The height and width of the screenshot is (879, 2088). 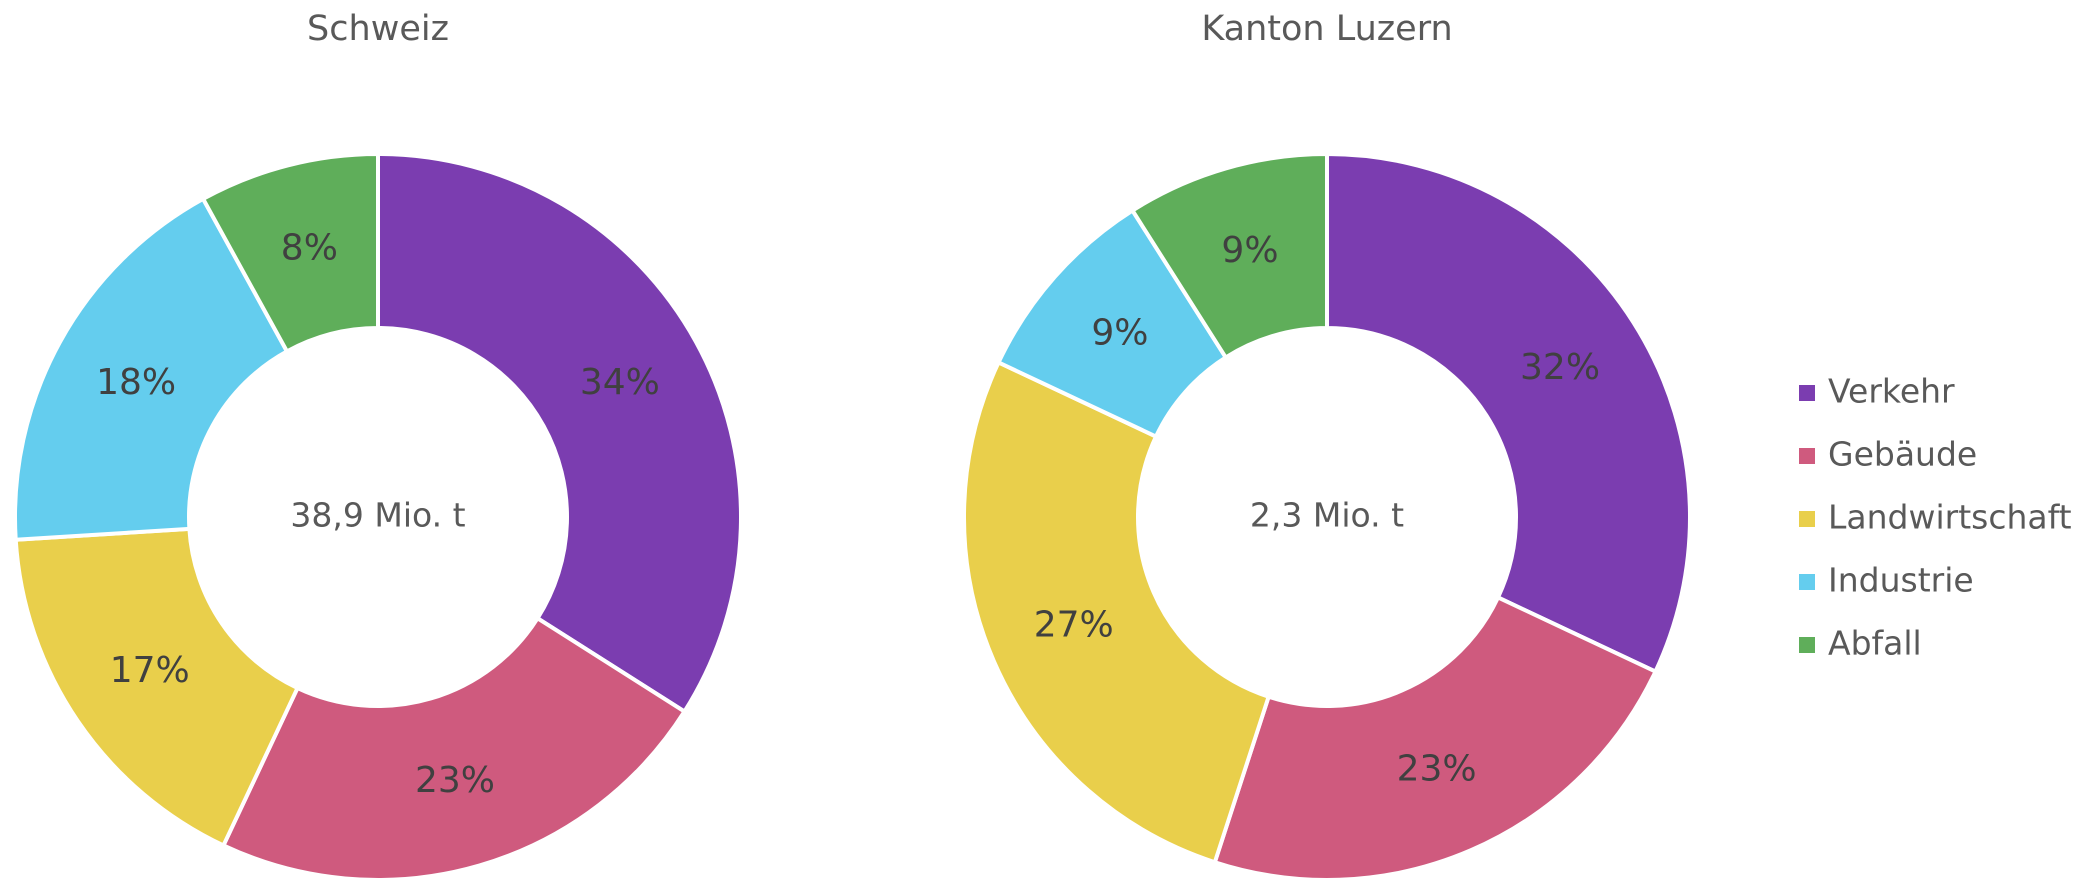 I want to click on chart-title: Schweiz, so click(x=378, y=29).